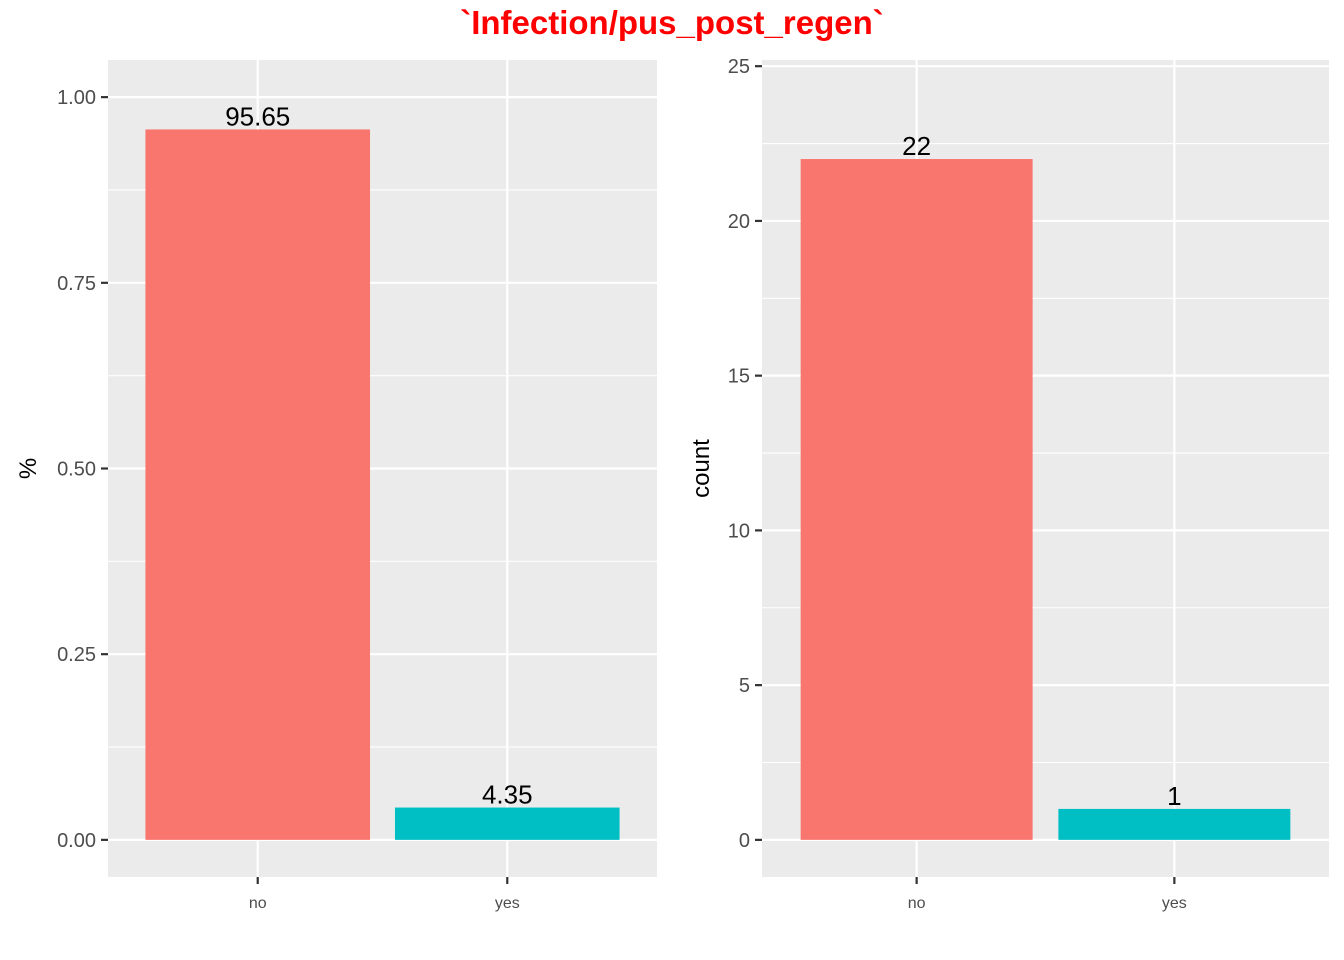 The image size is (1344, 960). Describe the element at coordinates (739, 67) in the screenshot. I see `panel-2-y-tick-label: 25` at that location.